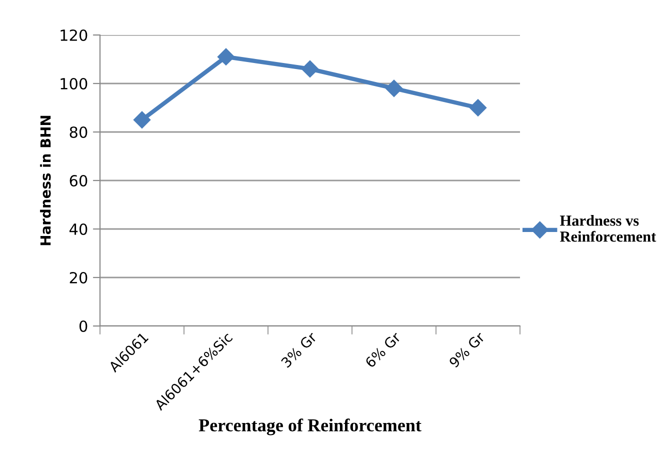 The width and height of the screenshot is (671, 466). I want to click on x-tick-label: 6% Gr, so click(383, 349).